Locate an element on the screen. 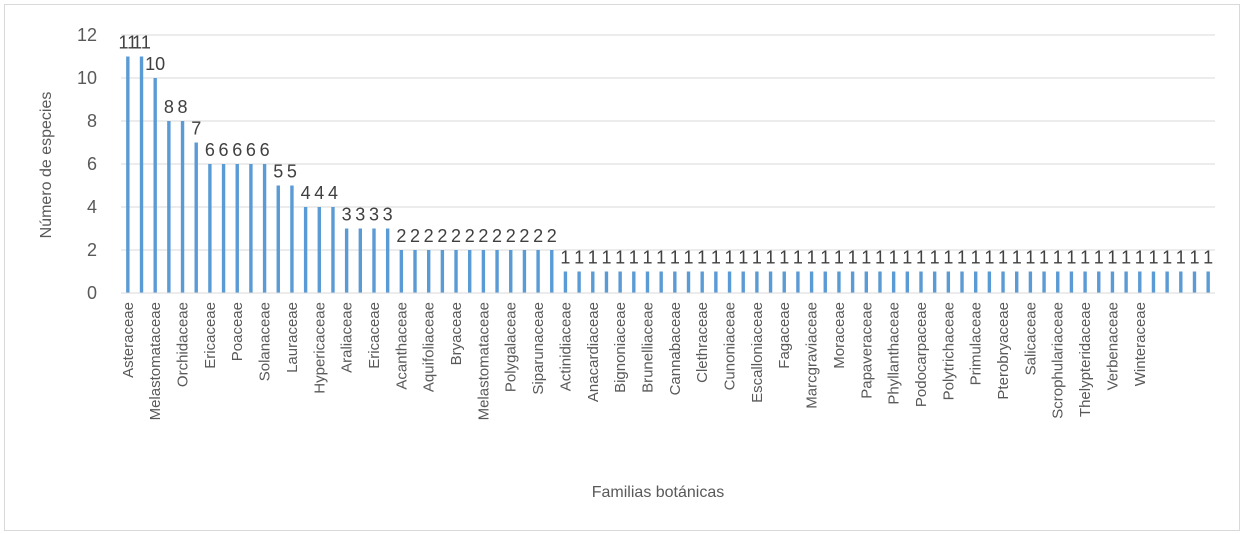 The image size is (1243, 534). category-label: Scrophulariaceae is located at coordinates (1058, 360).